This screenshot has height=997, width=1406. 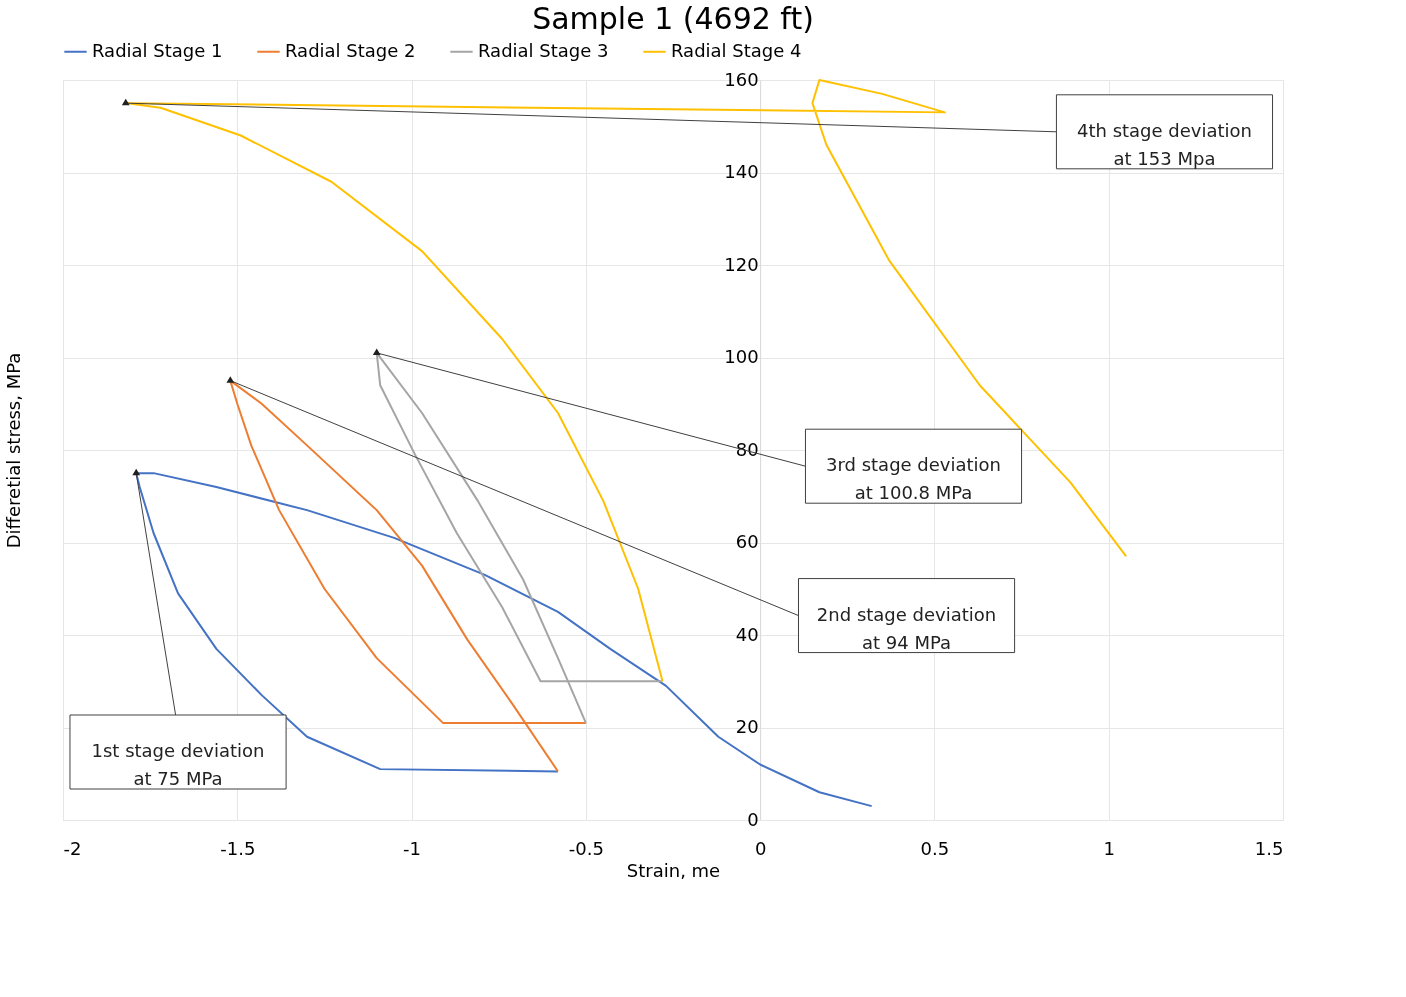 What do you see at coordinates (736, 50) in the screenshot?
I see `legend-label: Radial Stage 4` at bounding box center [736, 50].